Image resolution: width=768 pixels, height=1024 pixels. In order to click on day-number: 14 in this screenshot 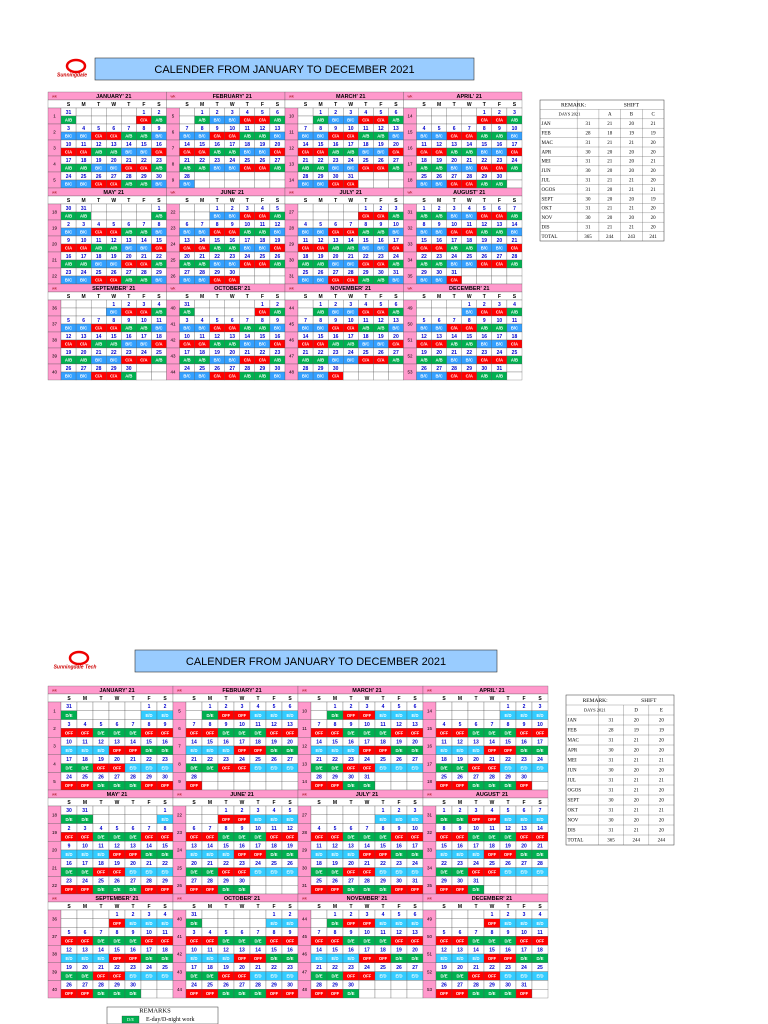, I will do `click(210, 846)`.